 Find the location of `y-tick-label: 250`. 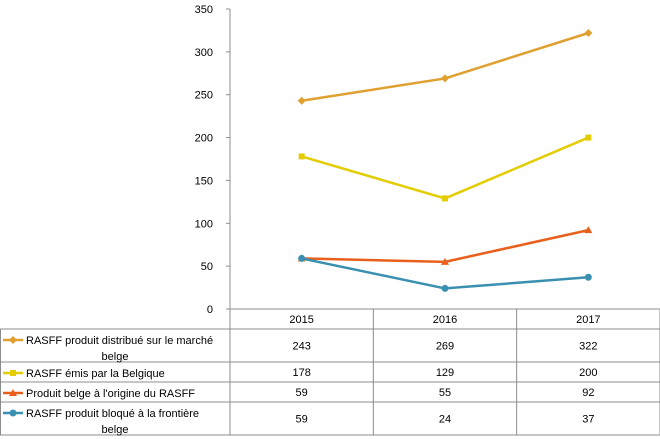

y-tick-label: 250 is located at coordinates (204, 96).